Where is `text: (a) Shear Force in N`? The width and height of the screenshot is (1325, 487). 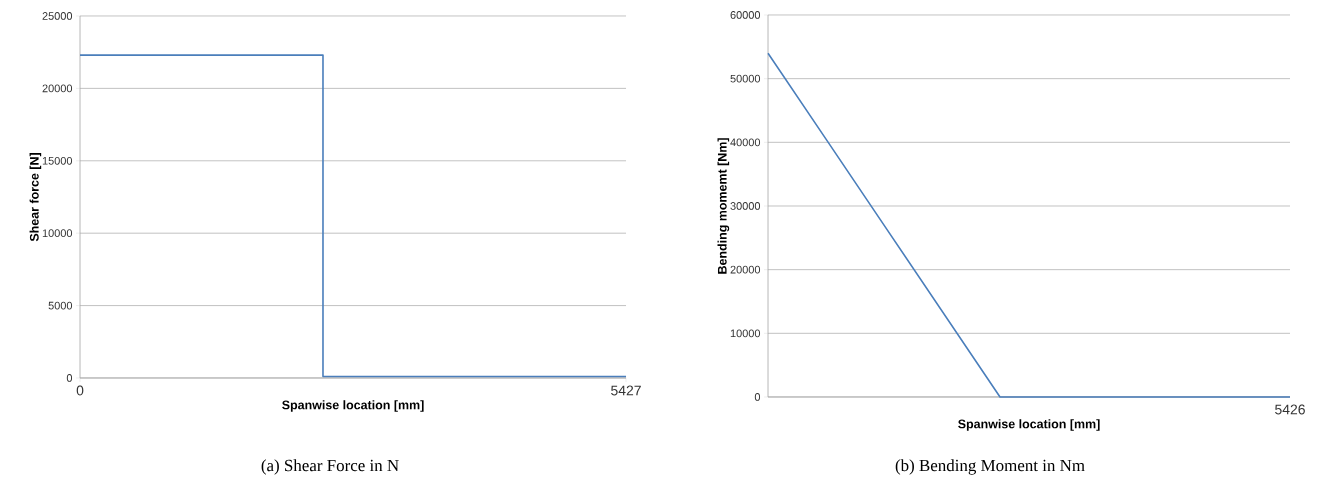
text: (a) Shear Force in N is located at coordinates (330, 467).